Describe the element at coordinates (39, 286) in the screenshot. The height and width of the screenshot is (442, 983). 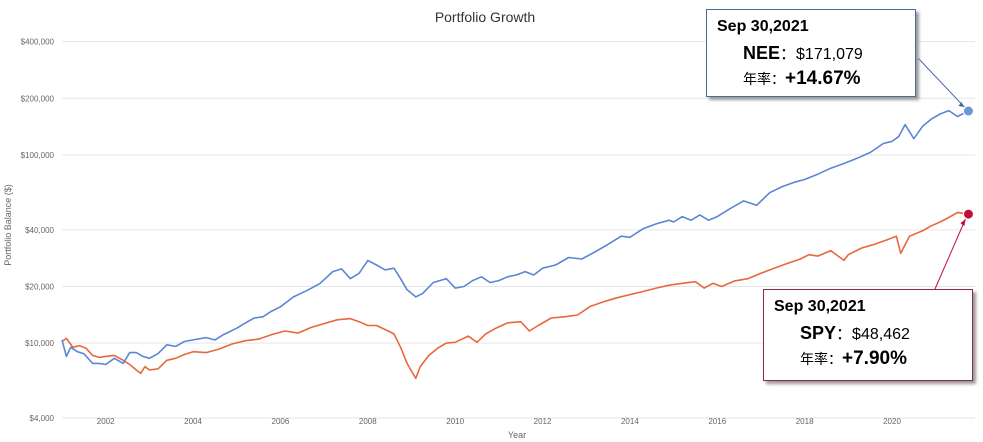
I see `y-tick-label-4: $20,000` at that location.